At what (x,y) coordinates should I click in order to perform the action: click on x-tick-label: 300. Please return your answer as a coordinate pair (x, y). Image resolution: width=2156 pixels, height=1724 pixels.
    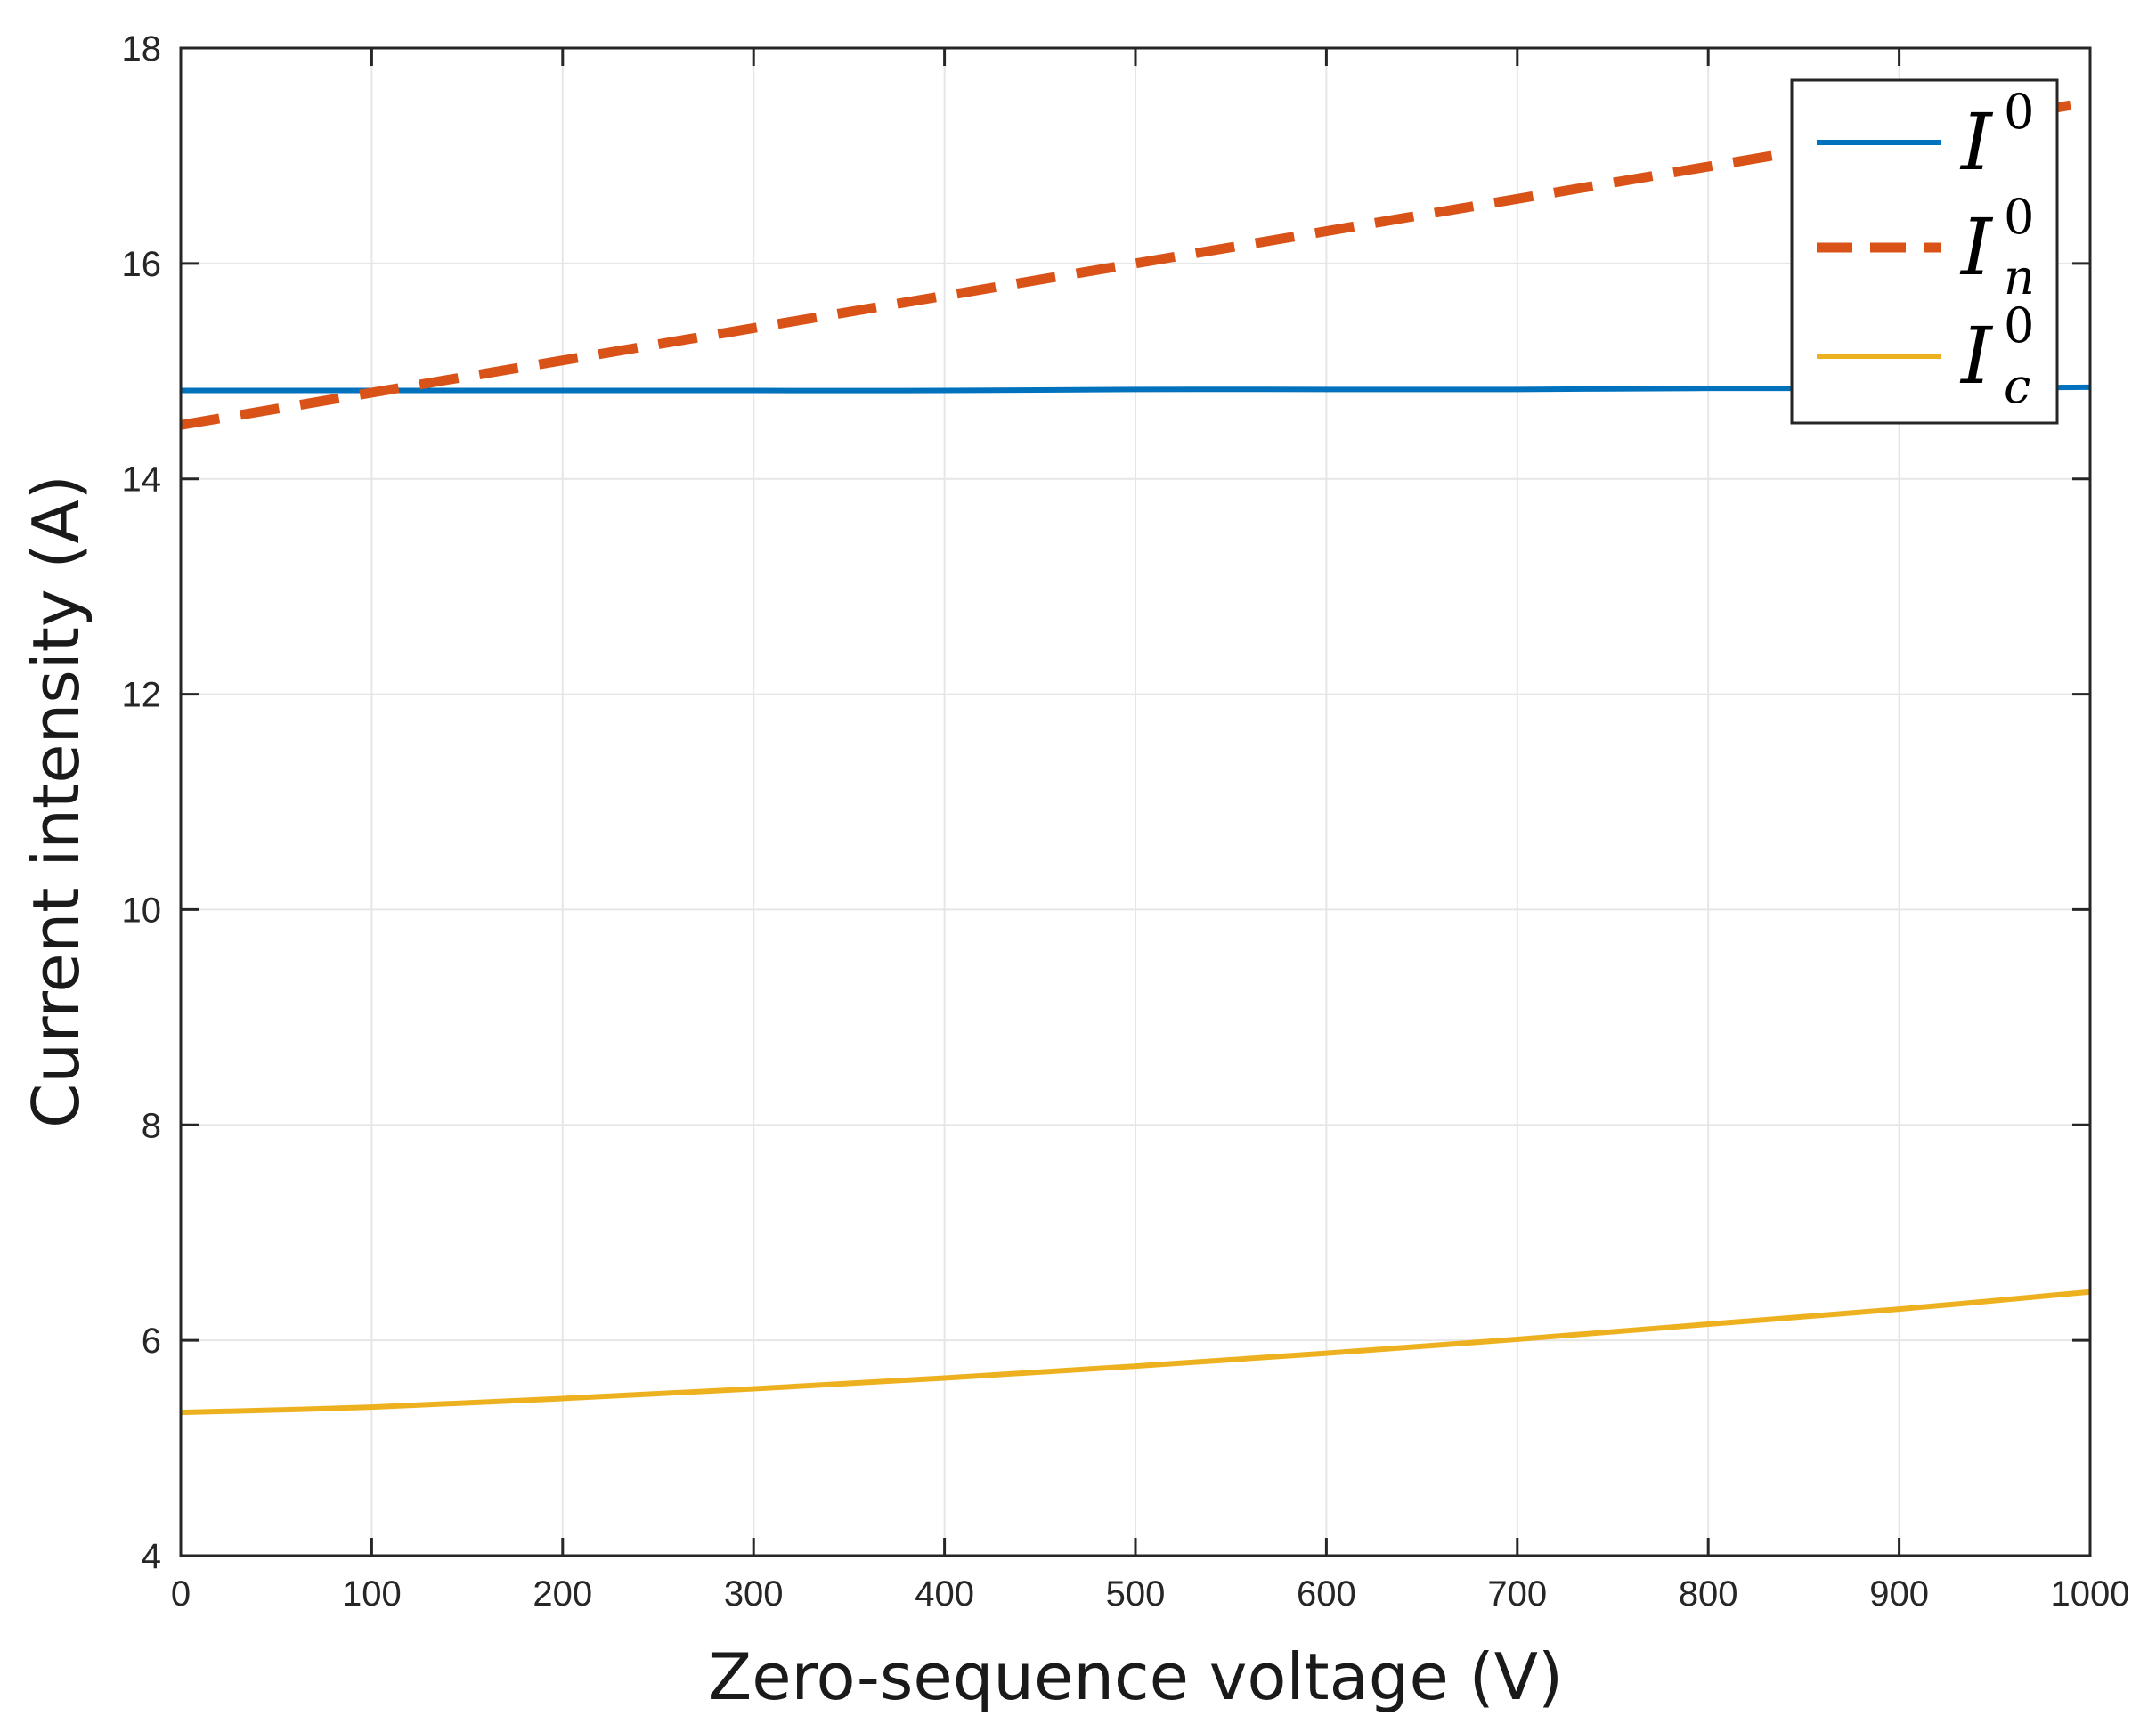
    Looking at the image, I should click on (754, 1594).